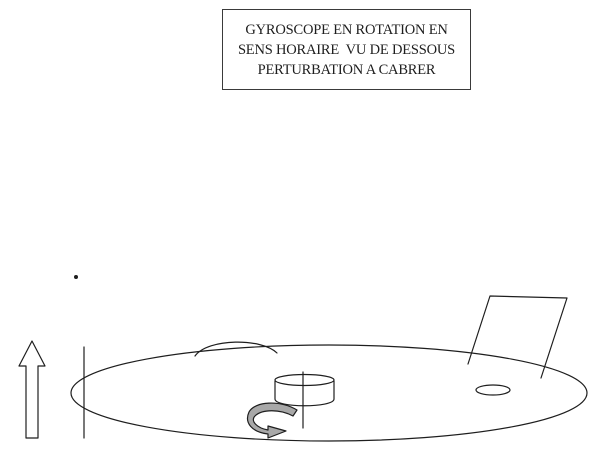  I want to click on central-hub, so click(304, 393).